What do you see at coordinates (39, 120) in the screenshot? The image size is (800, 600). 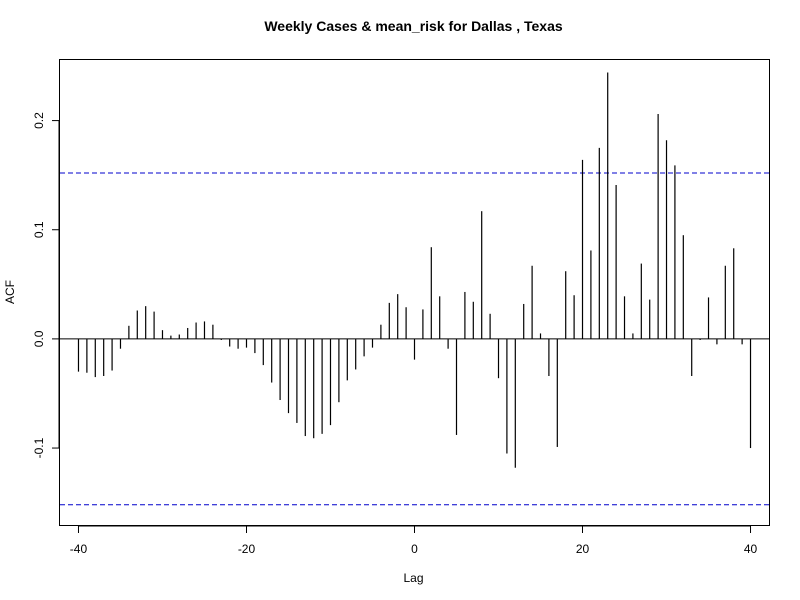 I see `y-tick-label: 0.2` at bounding box center [39, 120].